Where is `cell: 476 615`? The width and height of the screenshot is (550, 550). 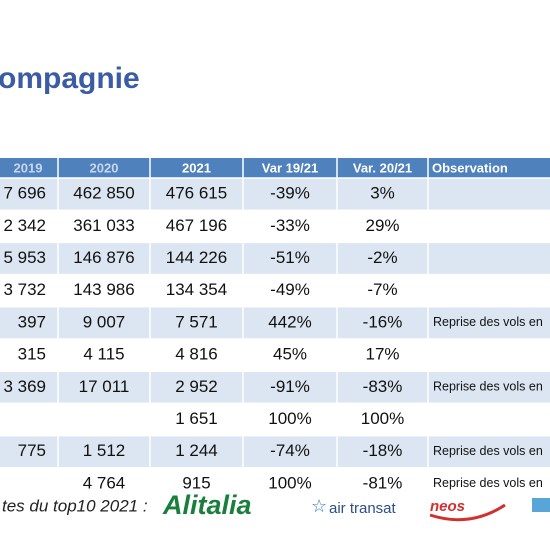 cell: 476 615 is located at coordinates (196, 193).